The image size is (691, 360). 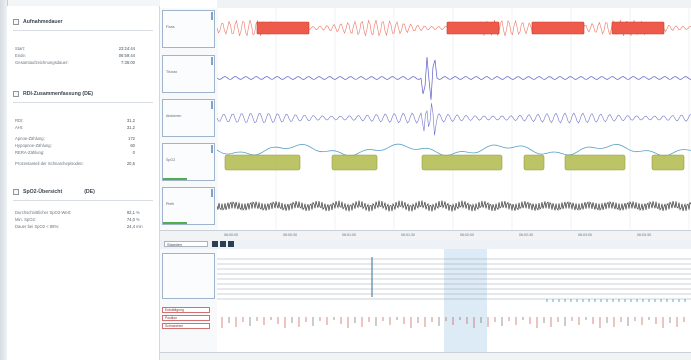 I want to click on bottom-time-ruler, so click(x=425, y=356).